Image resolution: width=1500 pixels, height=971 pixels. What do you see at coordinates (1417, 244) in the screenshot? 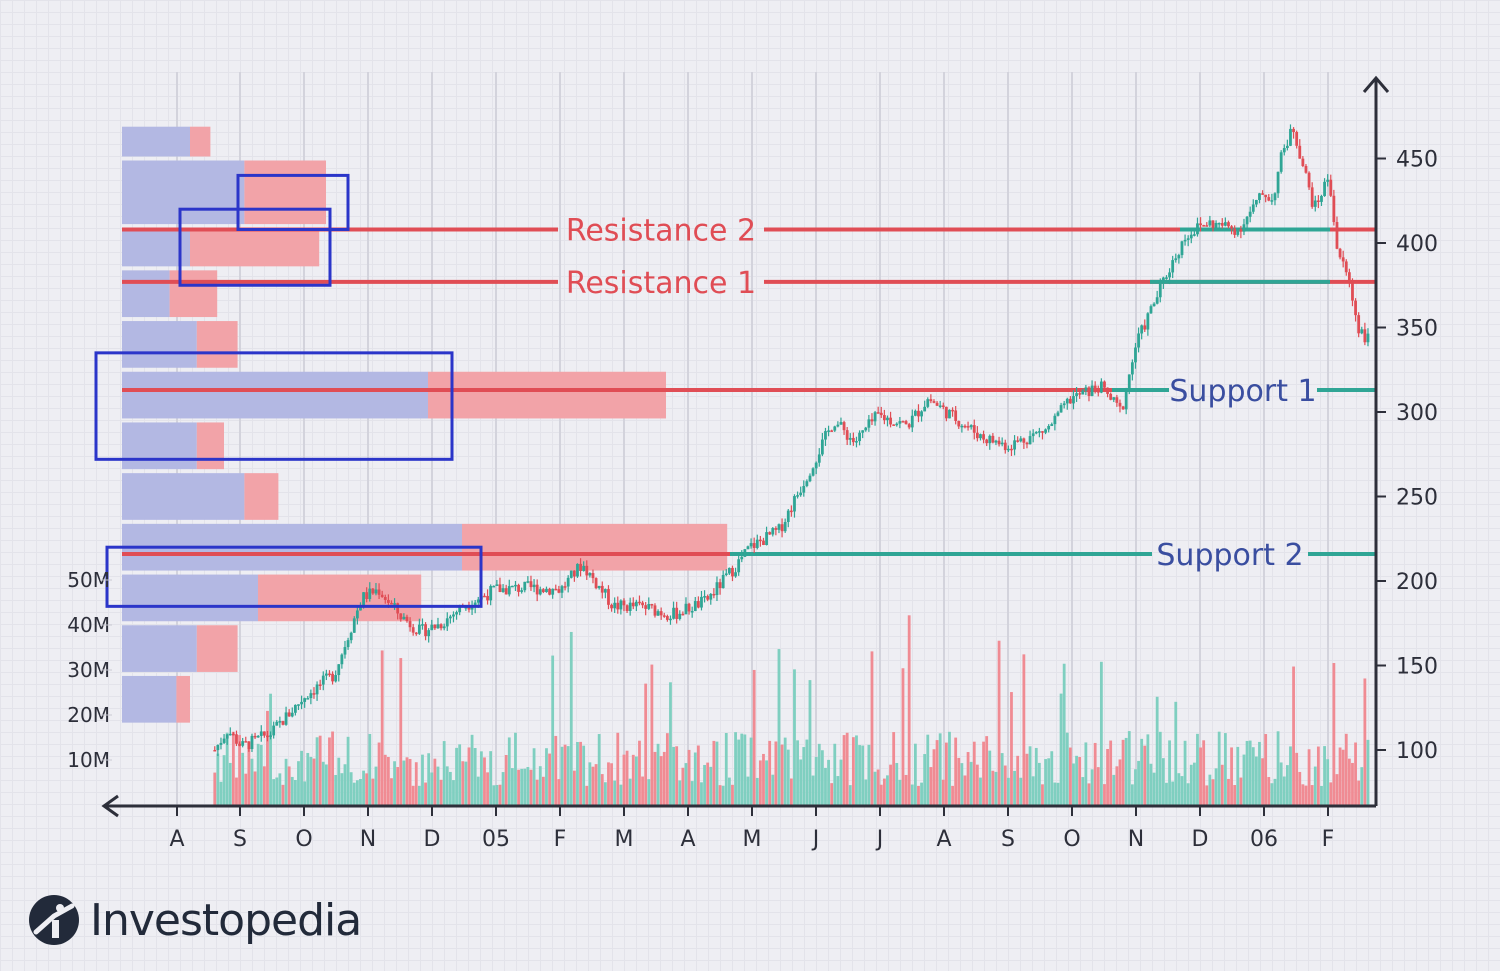
I see `y-tick-label: 400` at bounding box center [1417, 244].